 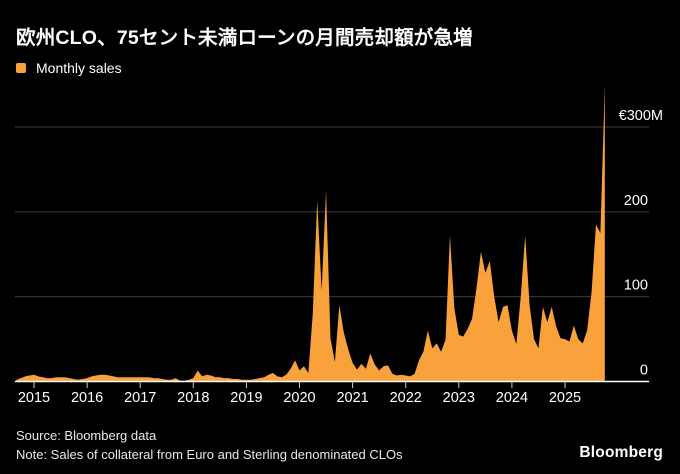 What do you see at coordinates (565, 398) in the screenshot?
I see `svg-text: 2025` at bounding box center [565, 398].